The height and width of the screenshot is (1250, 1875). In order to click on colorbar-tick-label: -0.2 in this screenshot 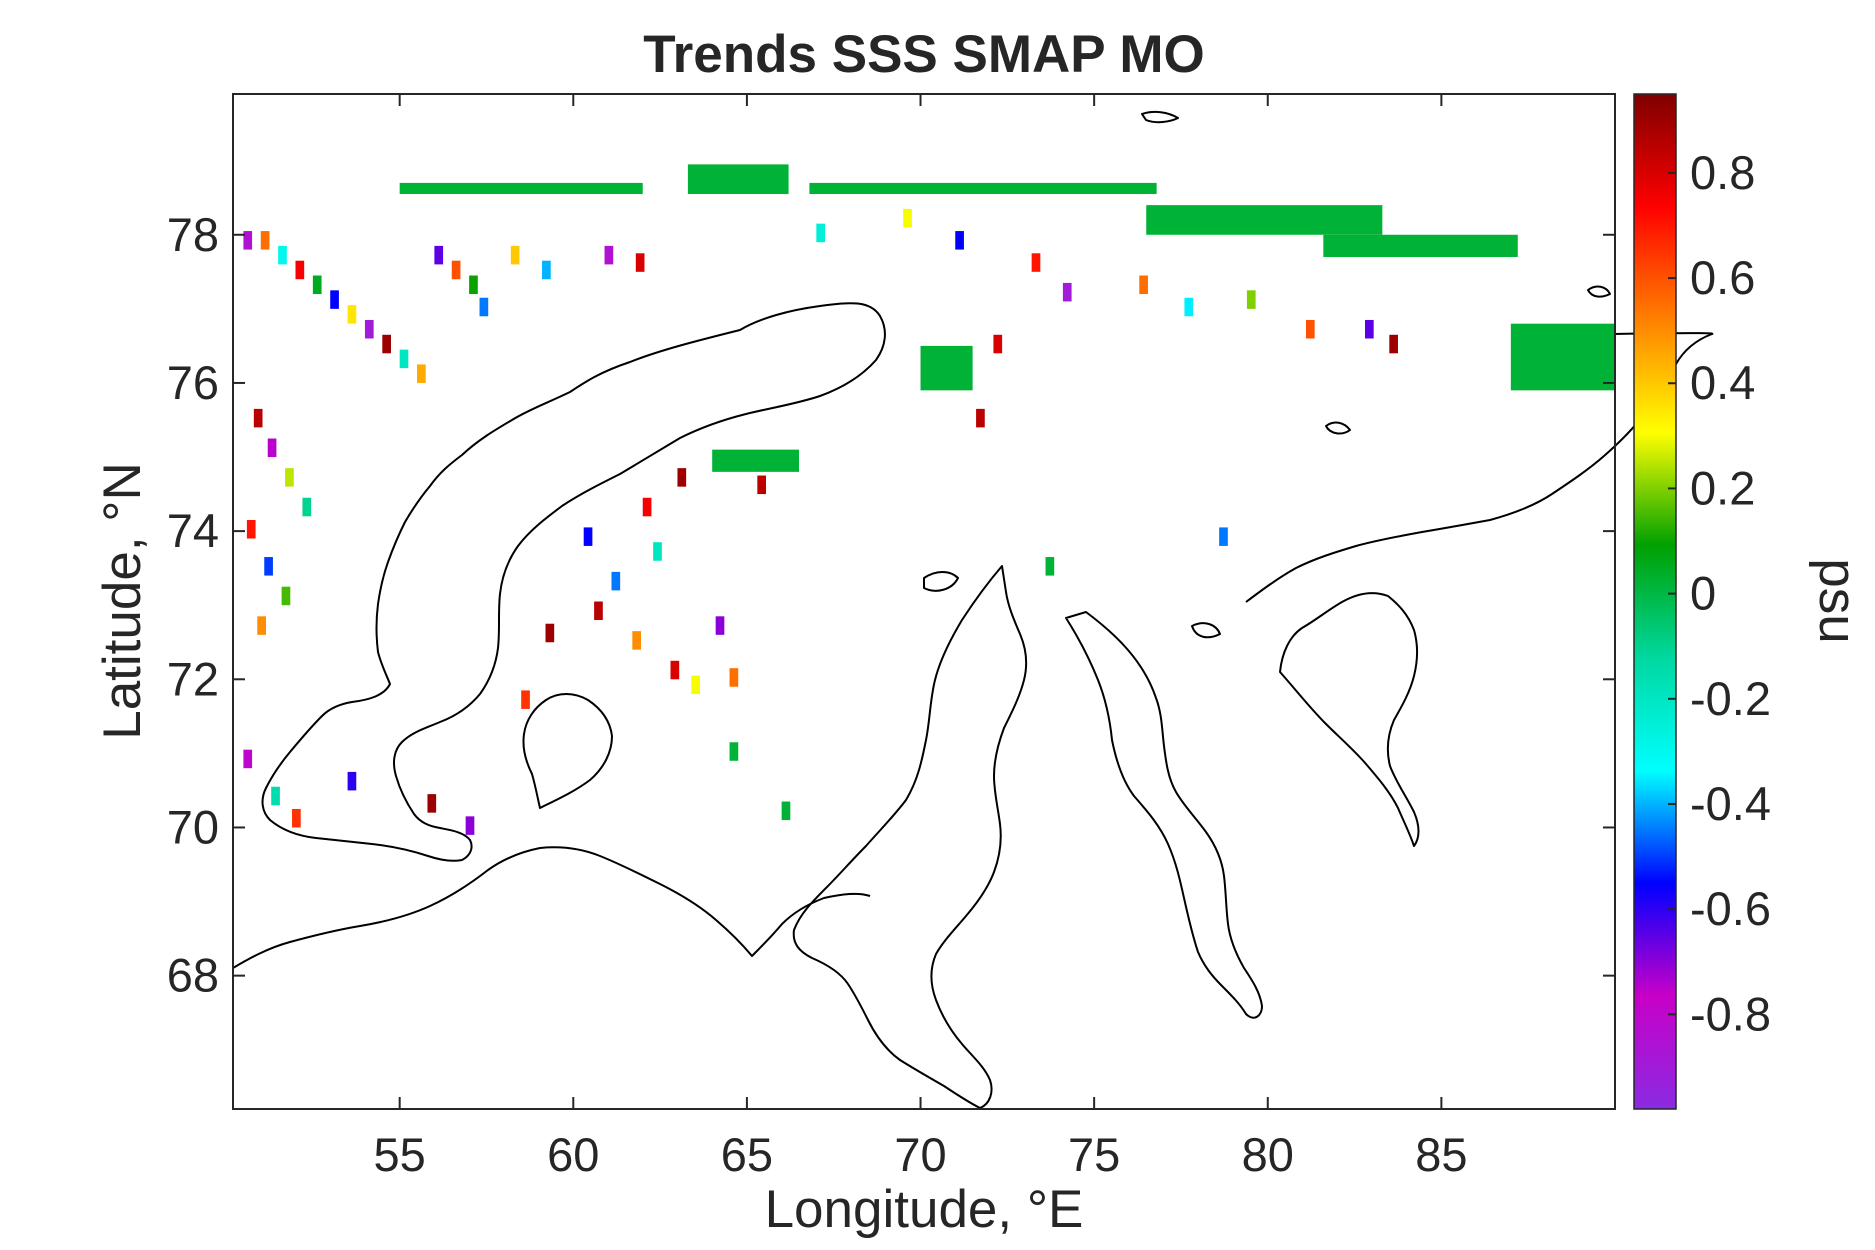, I will do `click(1730, 698)`.